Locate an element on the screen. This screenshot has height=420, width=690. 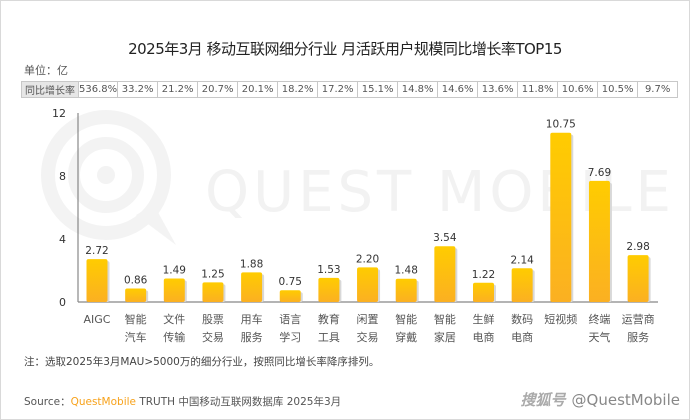
data-label: 1.25 is located at coordinates (212, 274).